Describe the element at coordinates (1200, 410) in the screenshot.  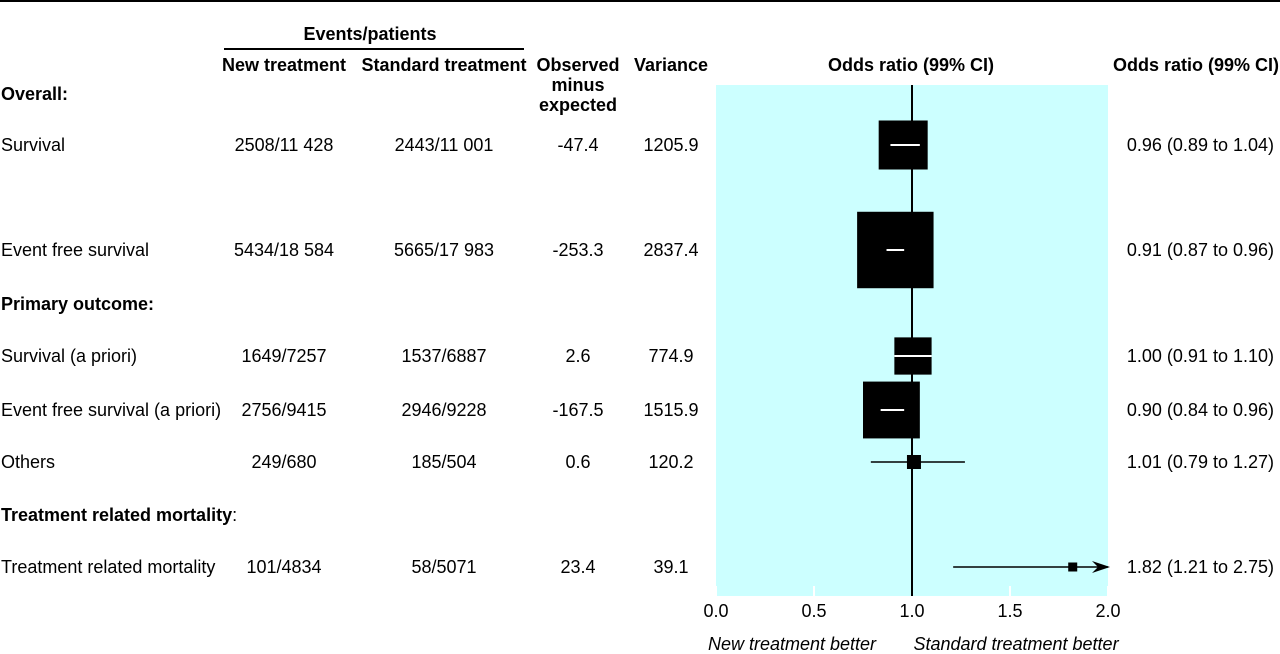
I see `row-odds-ratio: 0.90 (0.84 to 0.96)` at that location.